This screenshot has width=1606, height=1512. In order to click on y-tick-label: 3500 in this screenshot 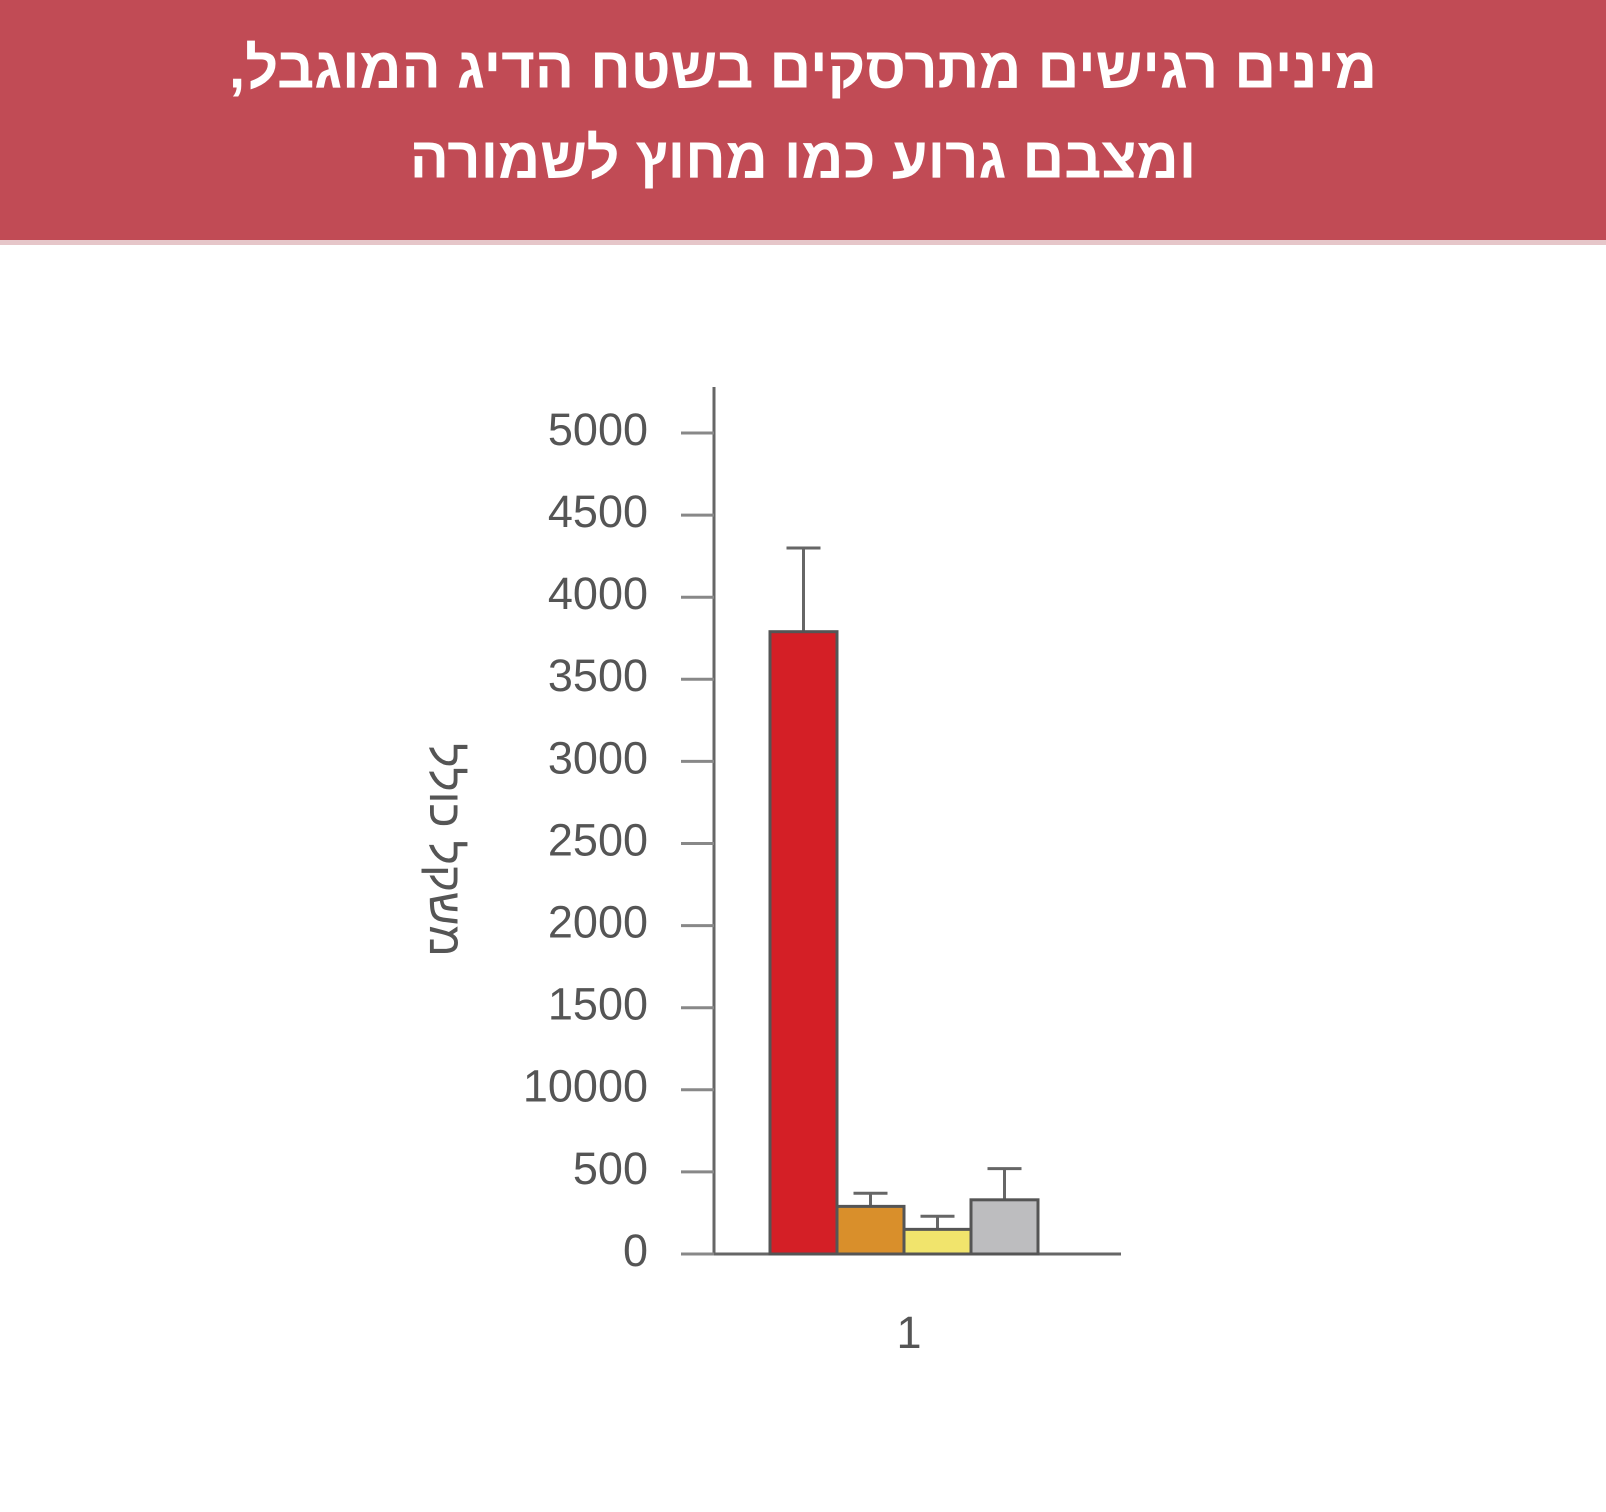, I will do `click(598, 675)`.